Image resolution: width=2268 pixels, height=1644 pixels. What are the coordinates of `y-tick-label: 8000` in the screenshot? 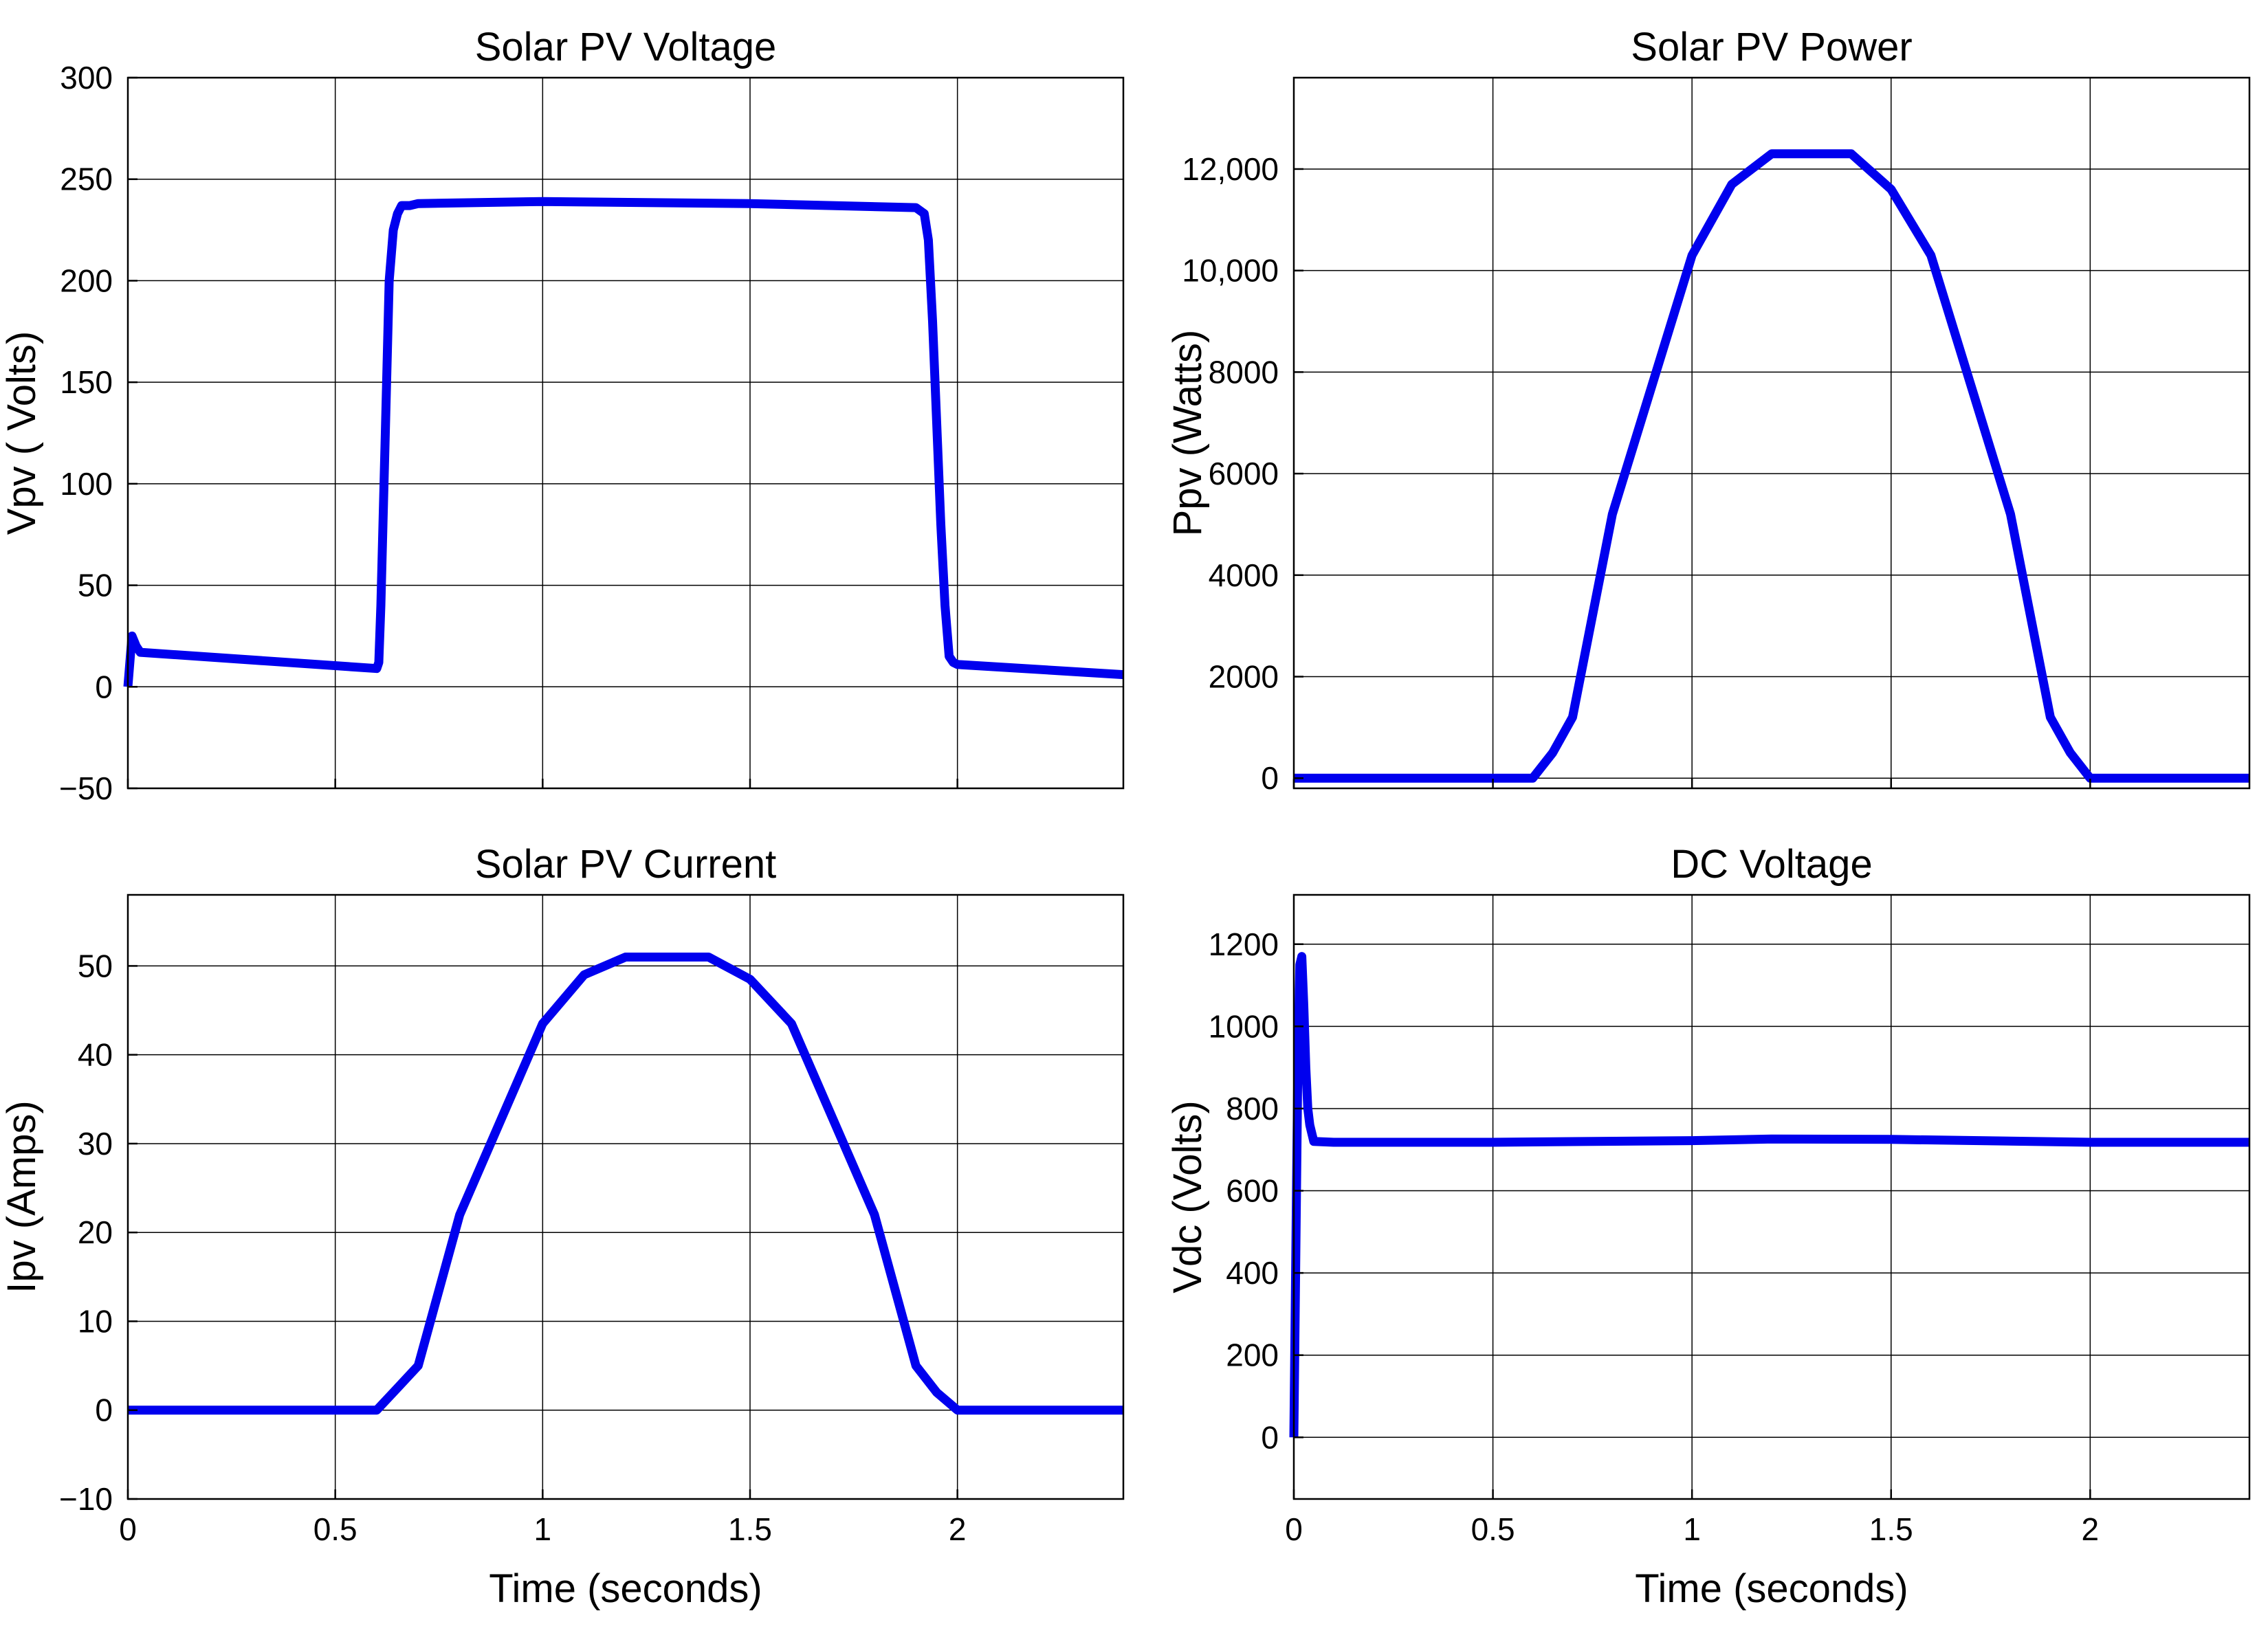 It's located at (1244, 372).